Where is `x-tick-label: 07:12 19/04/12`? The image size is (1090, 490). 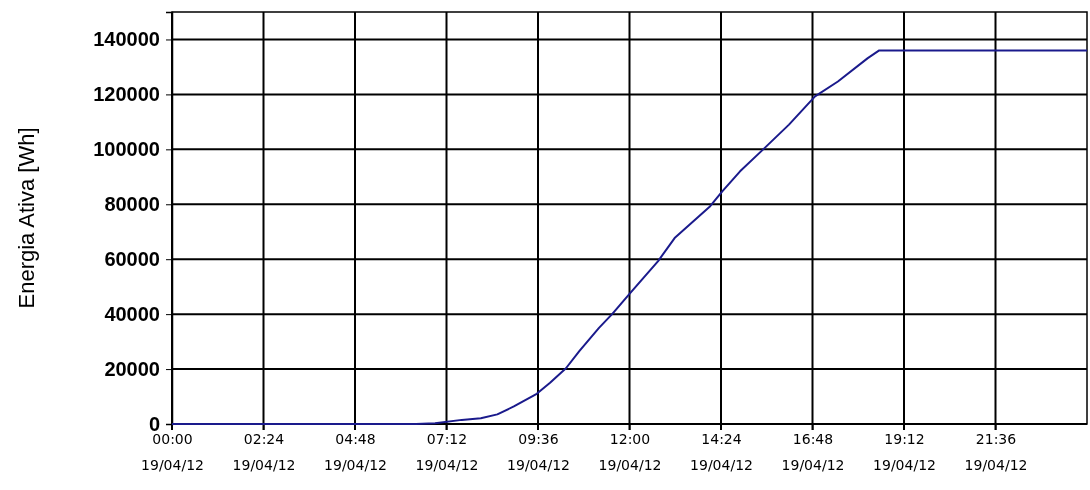
x-tick-label: 07:12 19/04/12 is located at coordinates (447, 452).